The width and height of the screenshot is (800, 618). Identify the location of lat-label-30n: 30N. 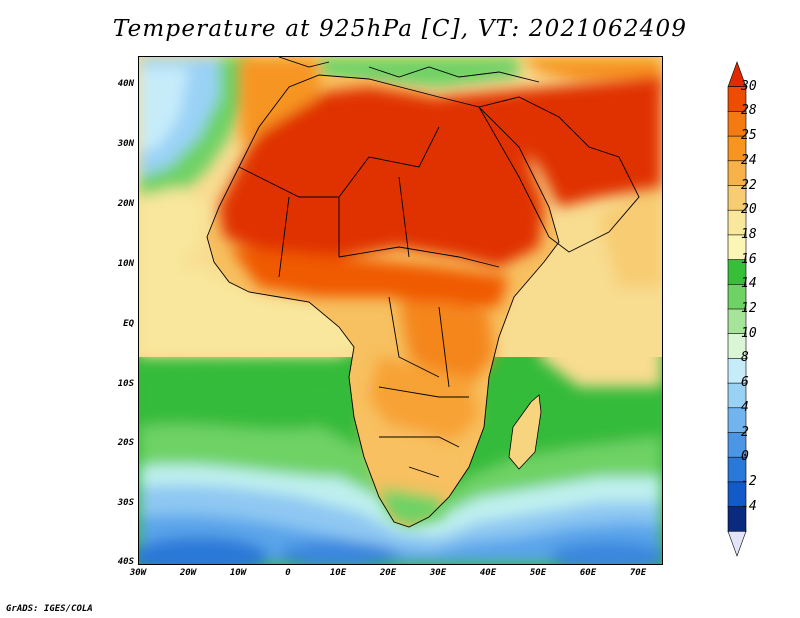
(125, 144).